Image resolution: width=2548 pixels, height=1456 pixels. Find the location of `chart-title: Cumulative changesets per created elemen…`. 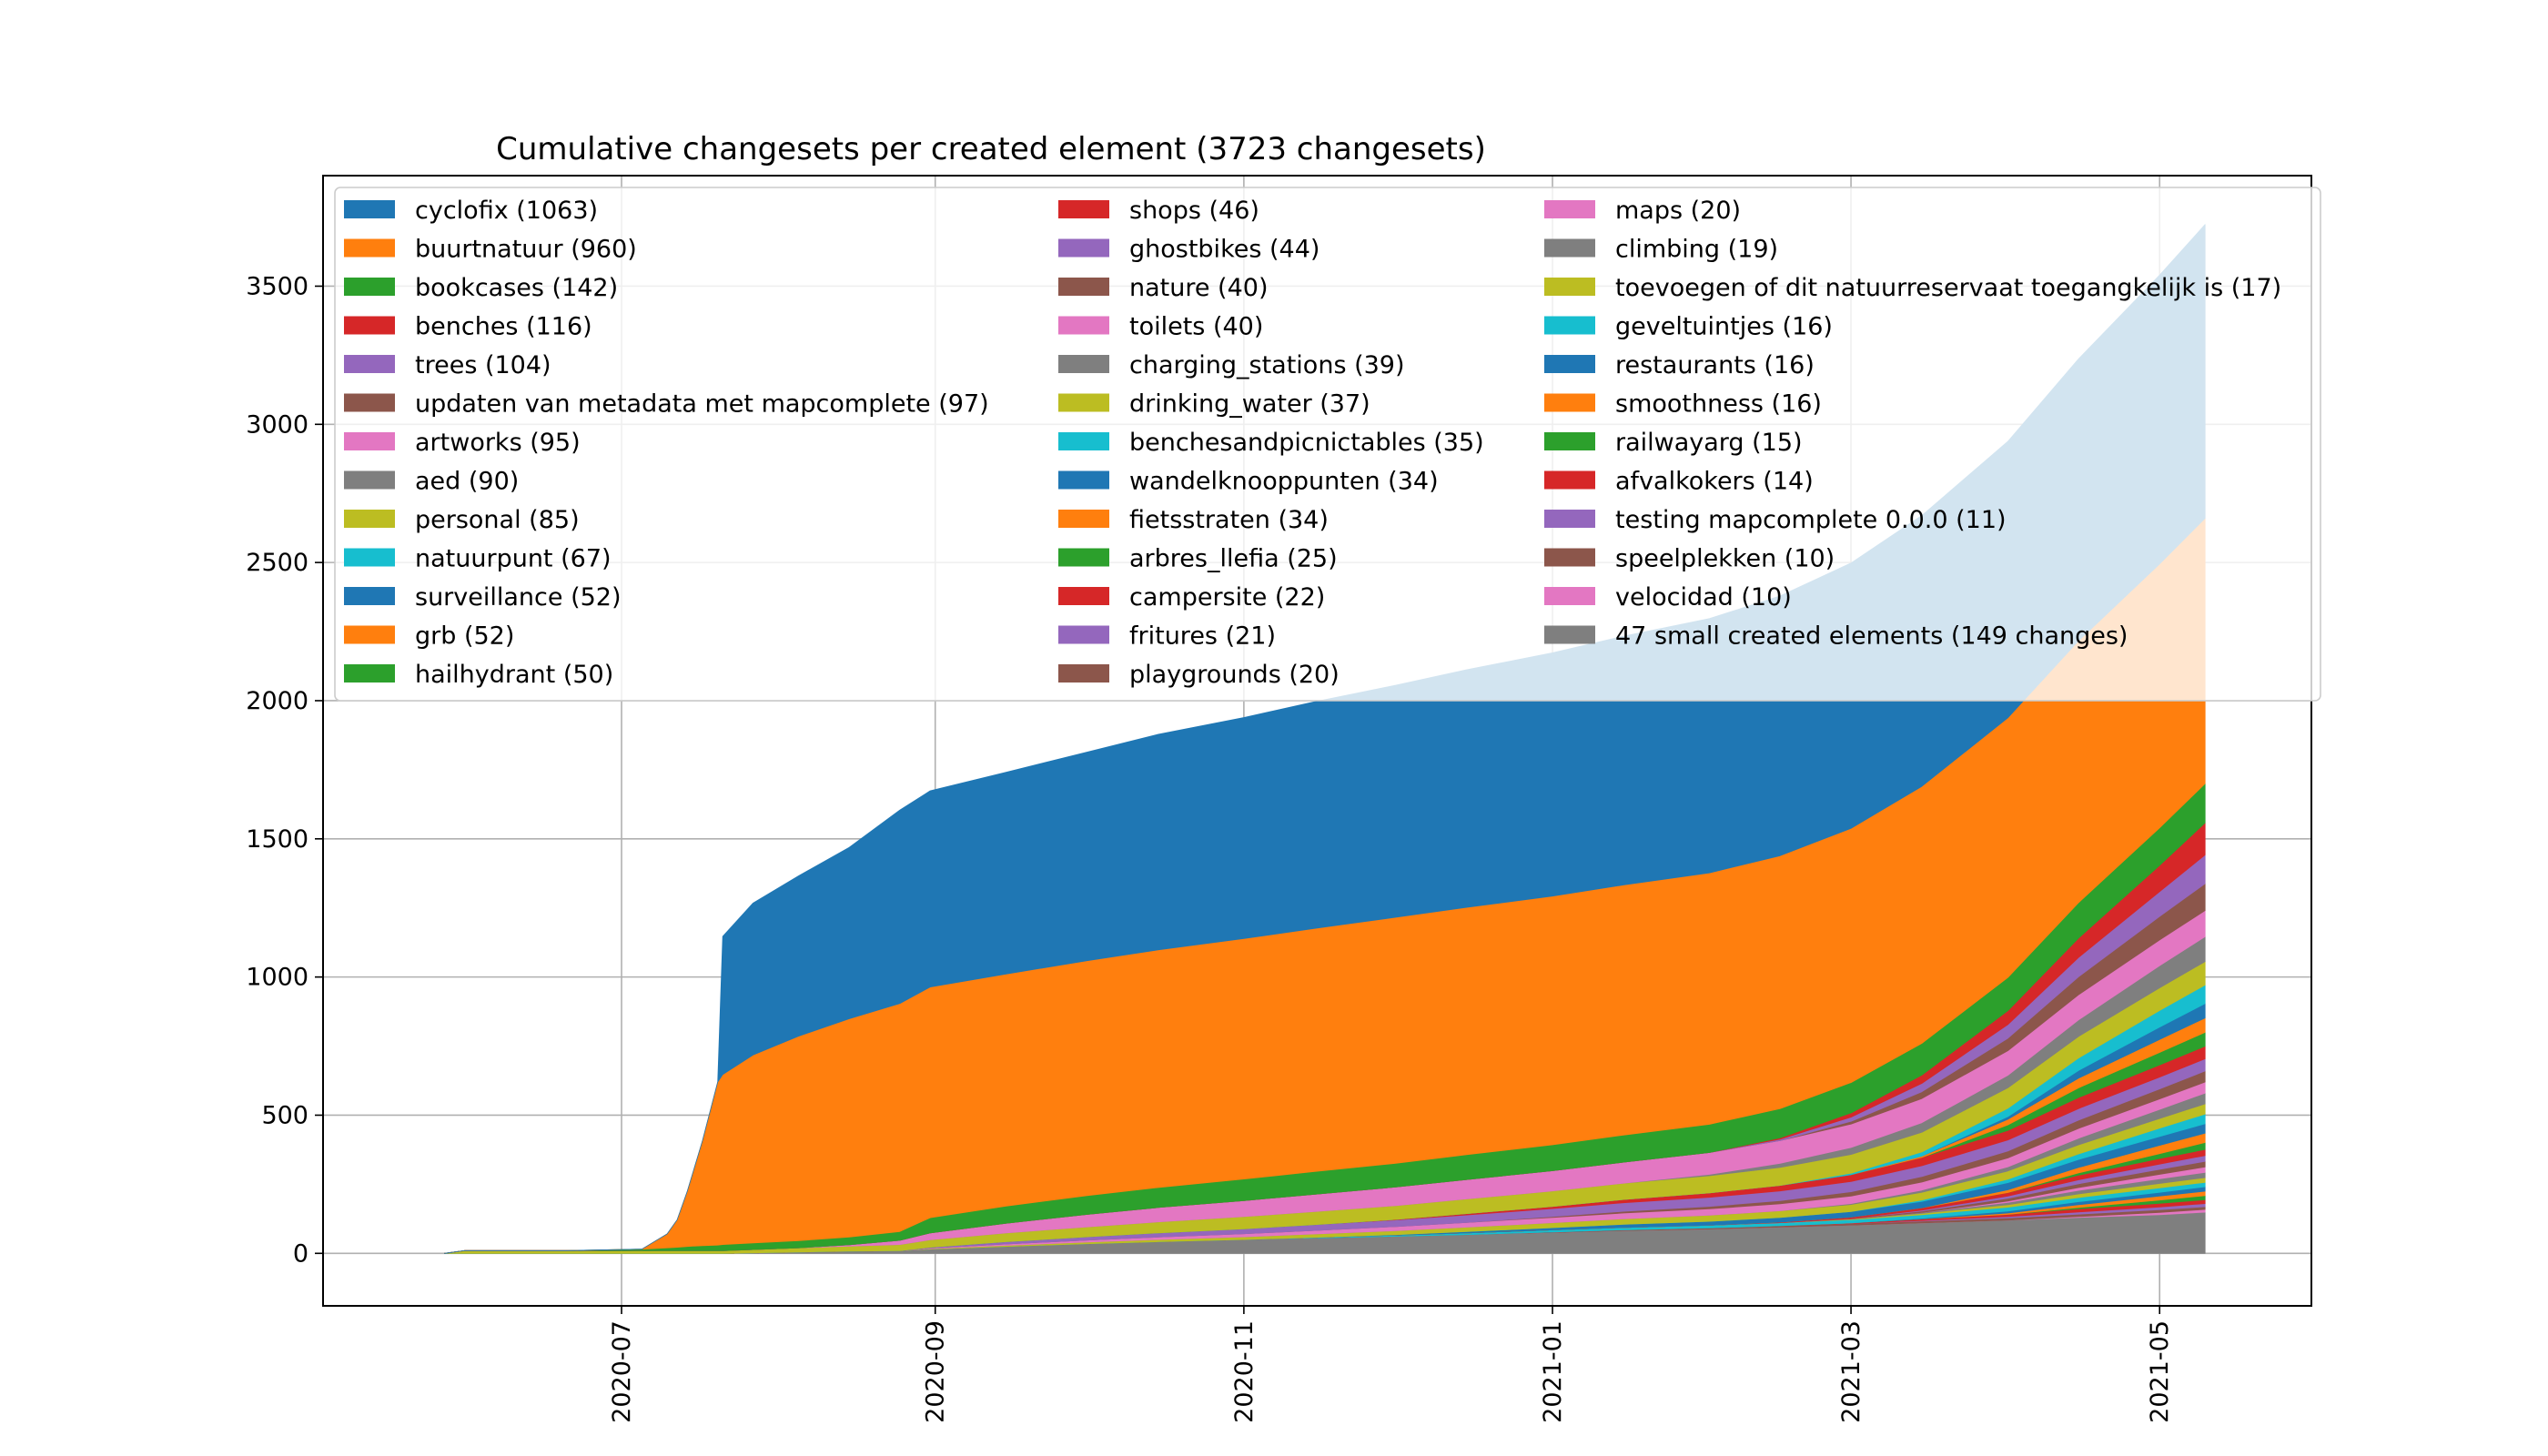

chart-title: Cumulative changesets per created elemen… is located at coordinates (991, 149).